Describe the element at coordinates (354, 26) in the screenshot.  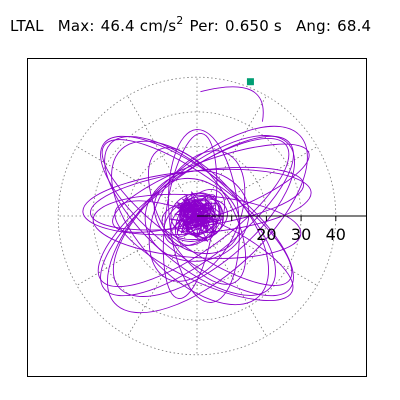
I see `ang-value: 68.4` at that location.